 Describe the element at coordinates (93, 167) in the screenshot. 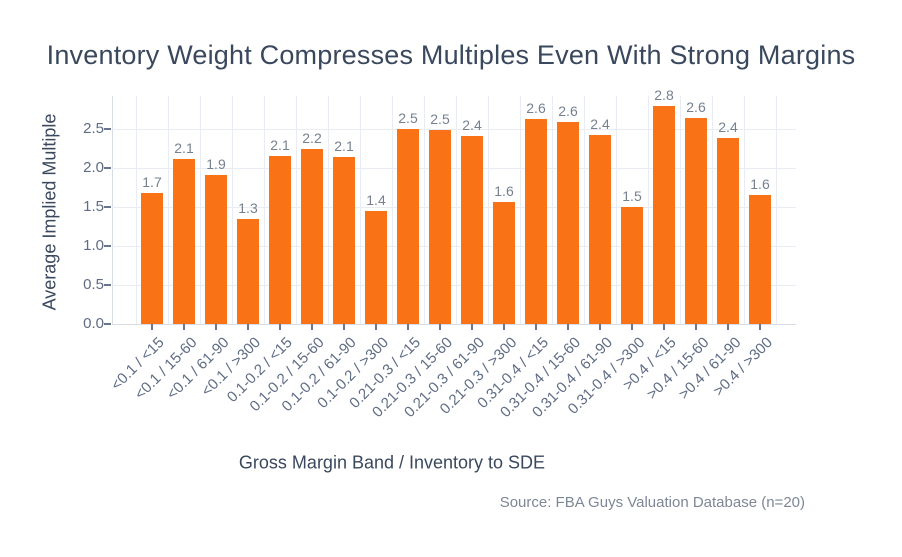

I see `y-tick-label: 2.0` at that location.